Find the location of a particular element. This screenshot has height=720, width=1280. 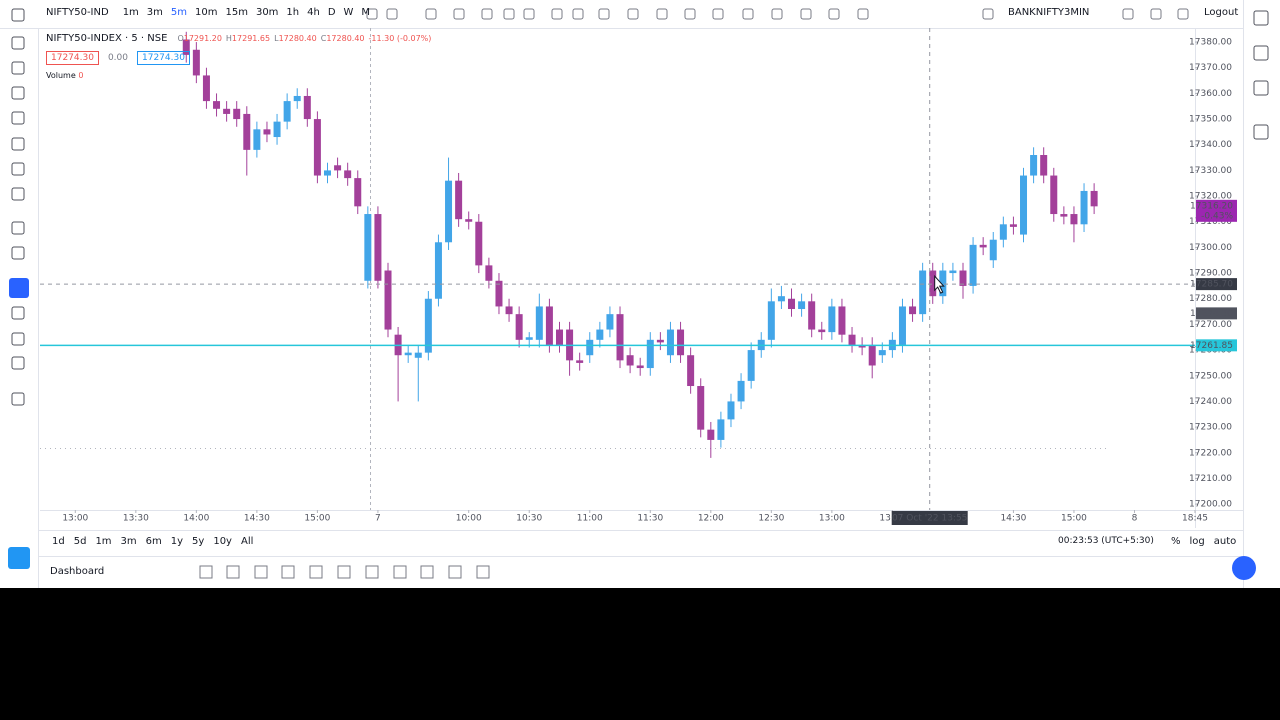

range: 5y is located at coordinates (198, 541).